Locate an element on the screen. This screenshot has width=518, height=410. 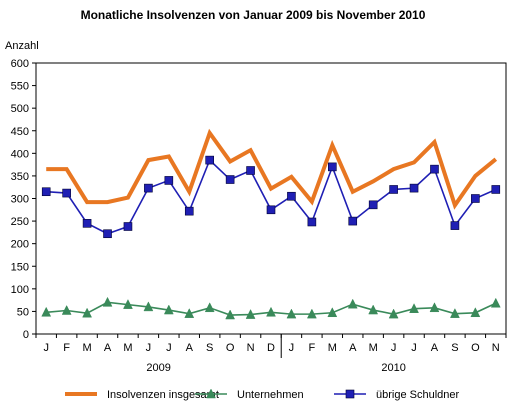
legend-item-0: Insolvenzen insgesamt is located at coordinates (142, 395).